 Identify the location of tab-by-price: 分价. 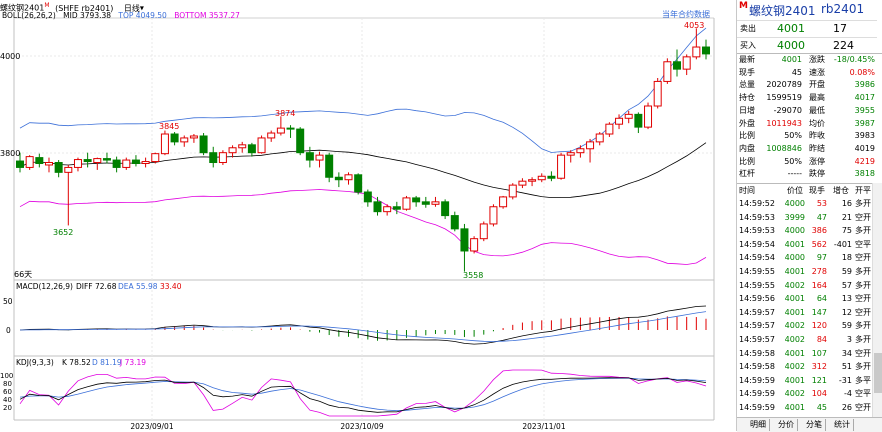
(786, 425).